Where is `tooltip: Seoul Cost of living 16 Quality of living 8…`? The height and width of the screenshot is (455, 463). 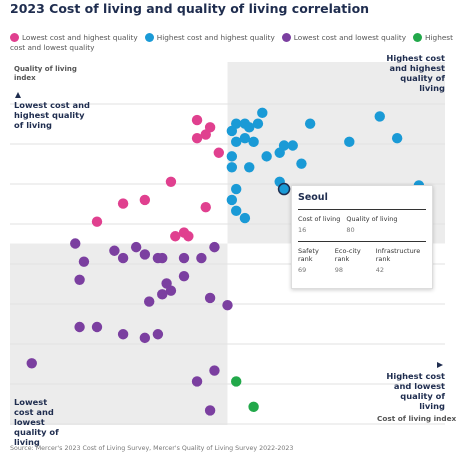 tooltip: Seoul Cost of living 16 Quality of living 8… is located at coordinates (362, 237).